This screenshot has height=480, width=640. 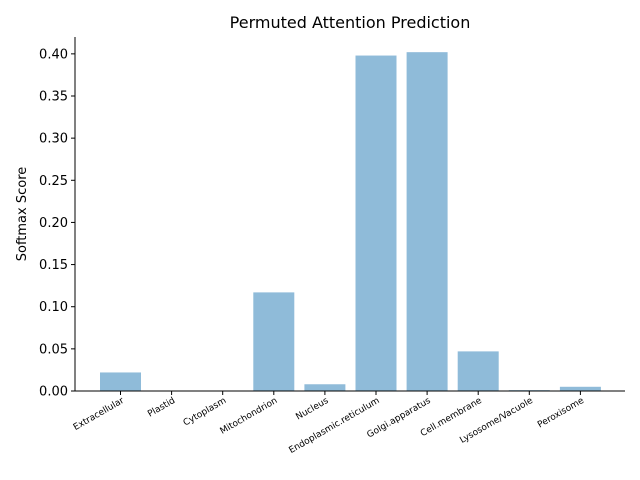 What do you see at coordinates (205, 412) in the screenshot?
I see `x-tick-label: Cytoplasm` at bounding box center [205, 412].